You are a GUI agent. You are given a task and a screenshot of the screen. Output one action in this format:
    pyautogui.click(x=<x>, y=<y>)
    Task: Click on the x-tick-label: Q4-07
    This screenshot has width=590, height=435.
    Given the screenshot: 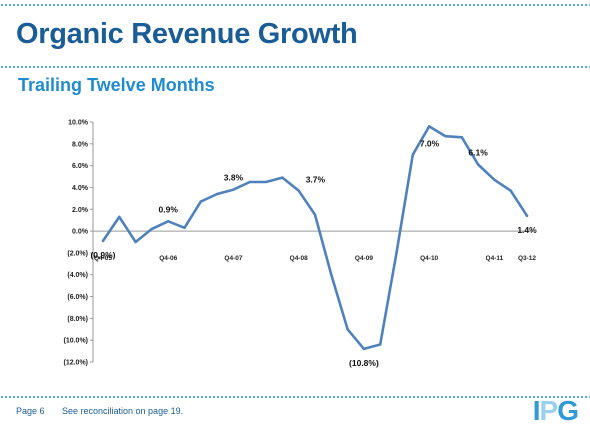 What is the action you would take?
    pyautogui.click(x=233, y=258)
    